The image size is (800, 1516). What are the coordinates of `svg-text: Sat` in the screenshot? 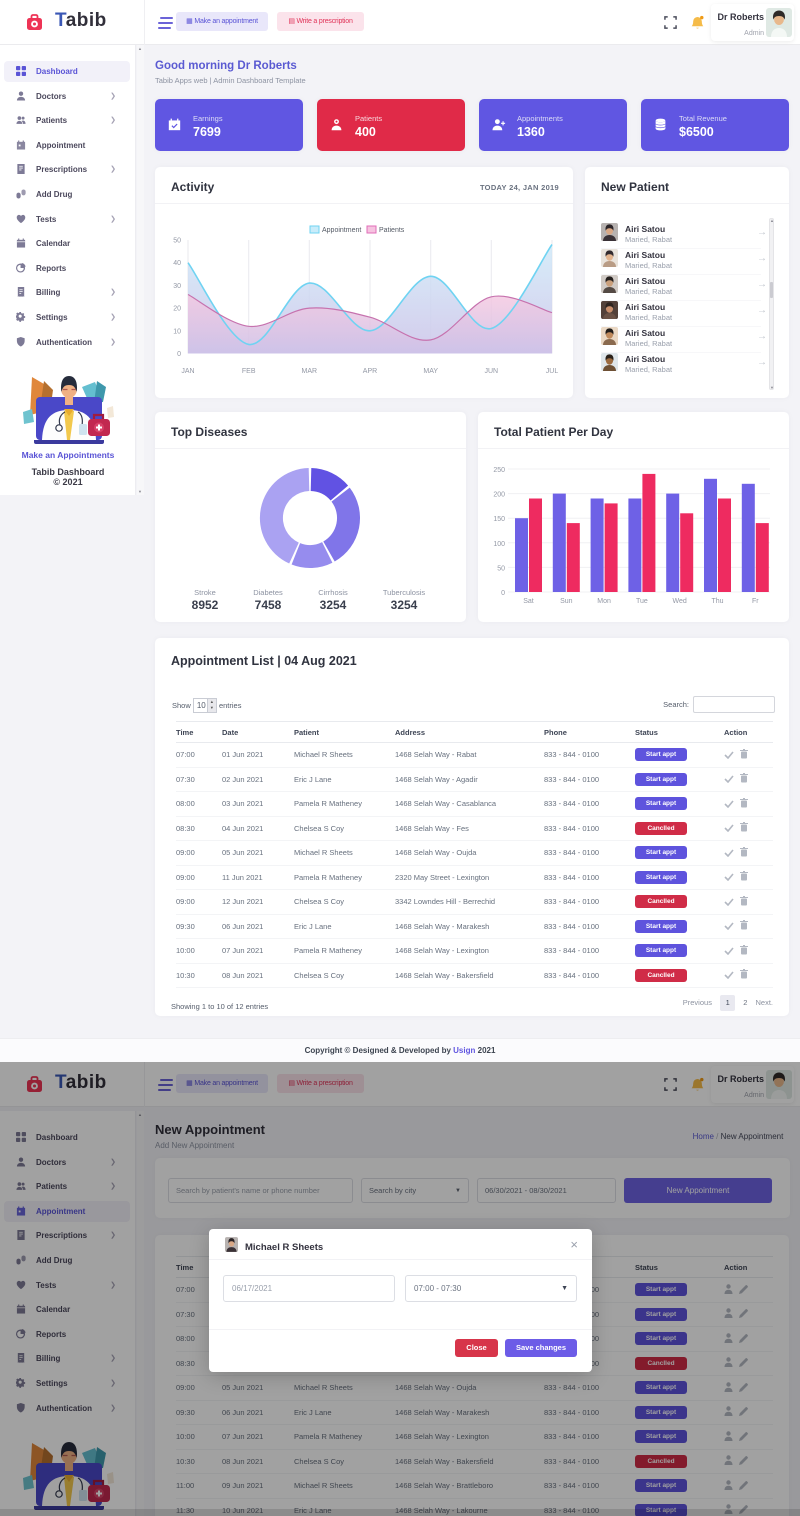 It's located at (528, 601).